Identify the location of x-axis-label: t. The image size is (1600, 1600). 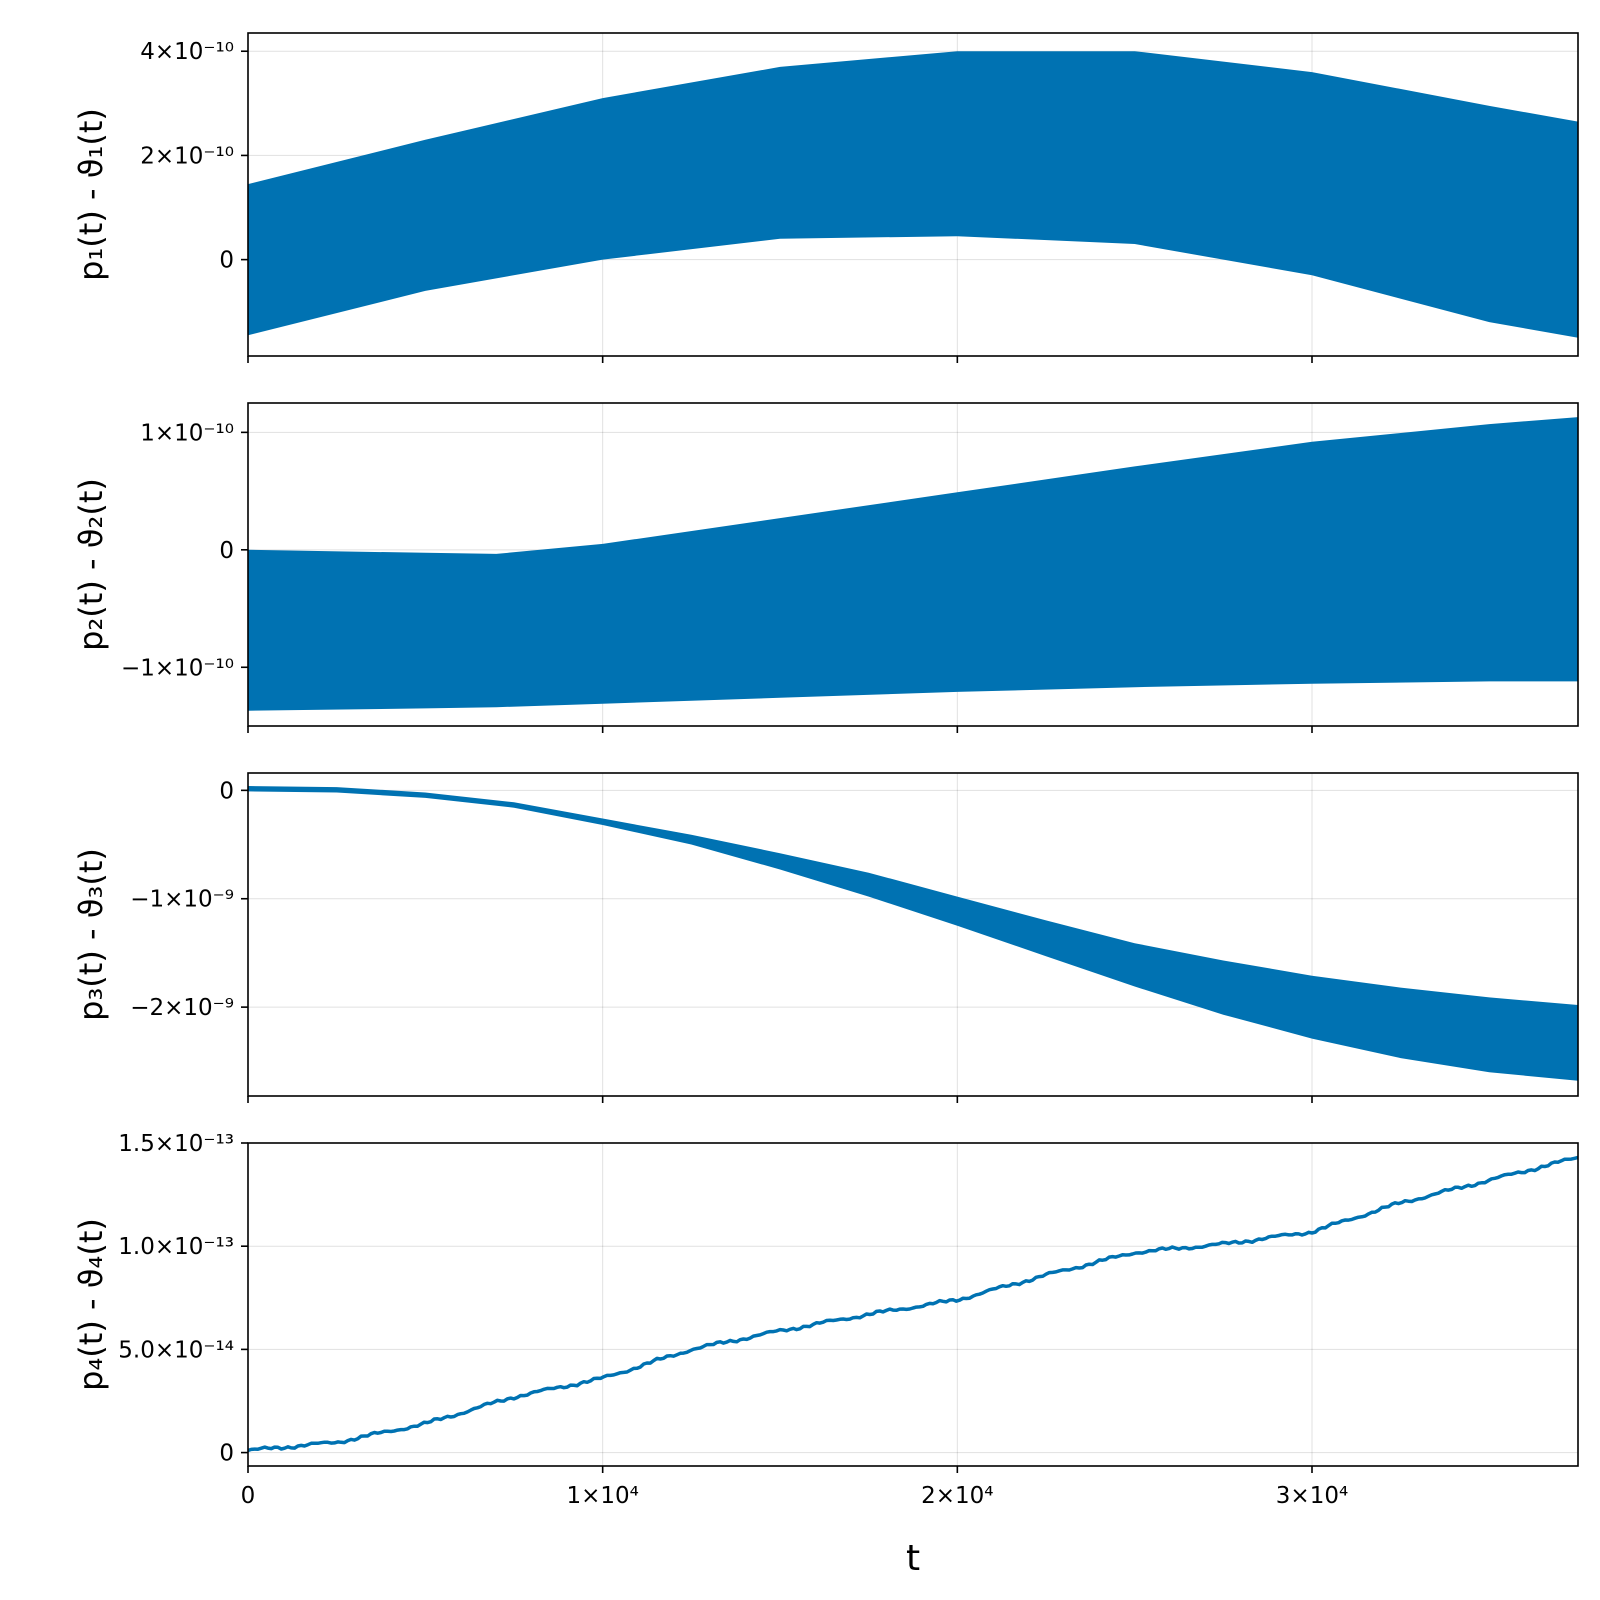
(913, 1558).